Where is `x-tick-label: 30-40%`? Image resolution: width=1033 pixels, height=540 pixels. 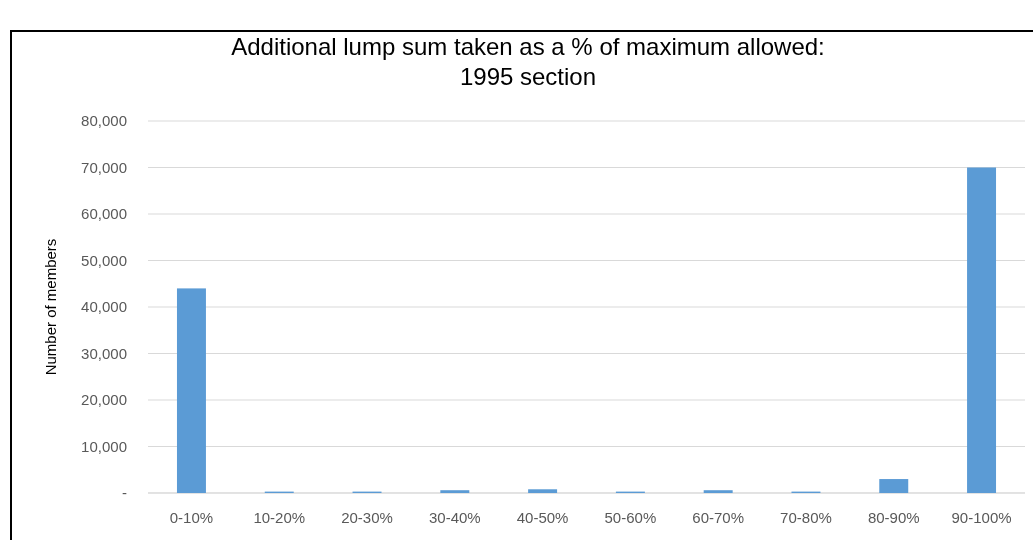
x-tick-label: 30-40% is located at coordinates (454, 517).